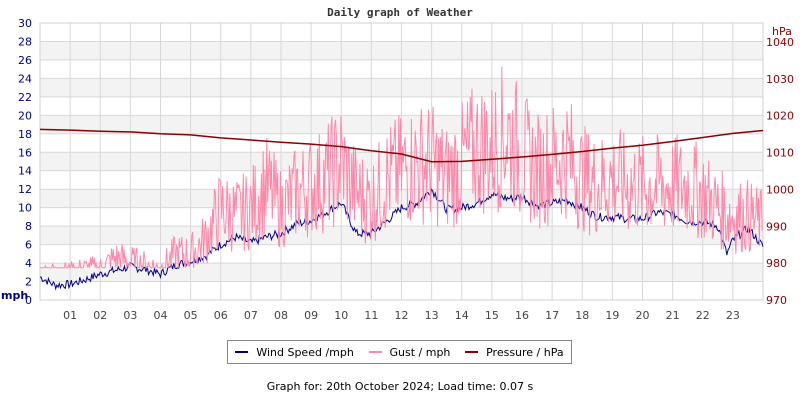  Describe the element at coordinates (28, 300) in the screenshot. I see `left-tick-label: 0` at that location.